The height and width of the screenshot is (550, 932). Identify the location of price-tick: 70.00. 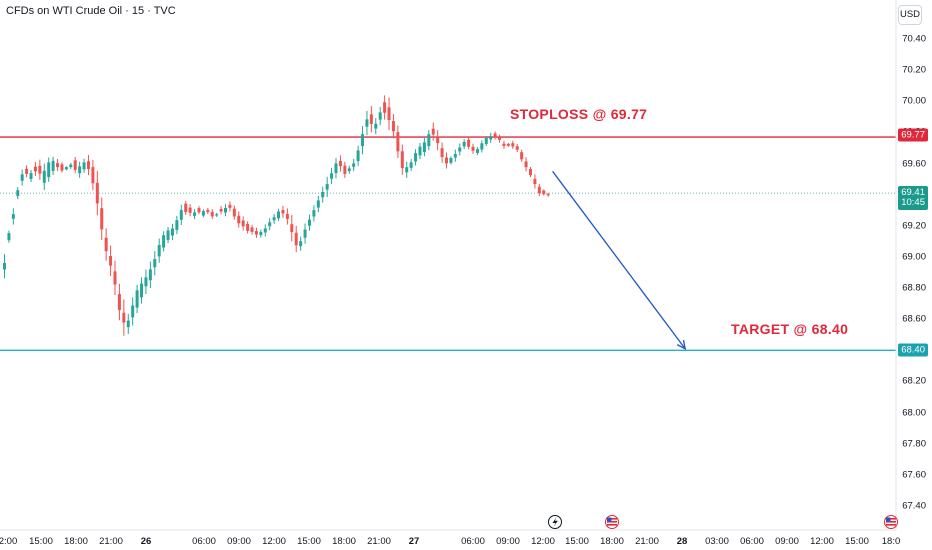
(914, 101).